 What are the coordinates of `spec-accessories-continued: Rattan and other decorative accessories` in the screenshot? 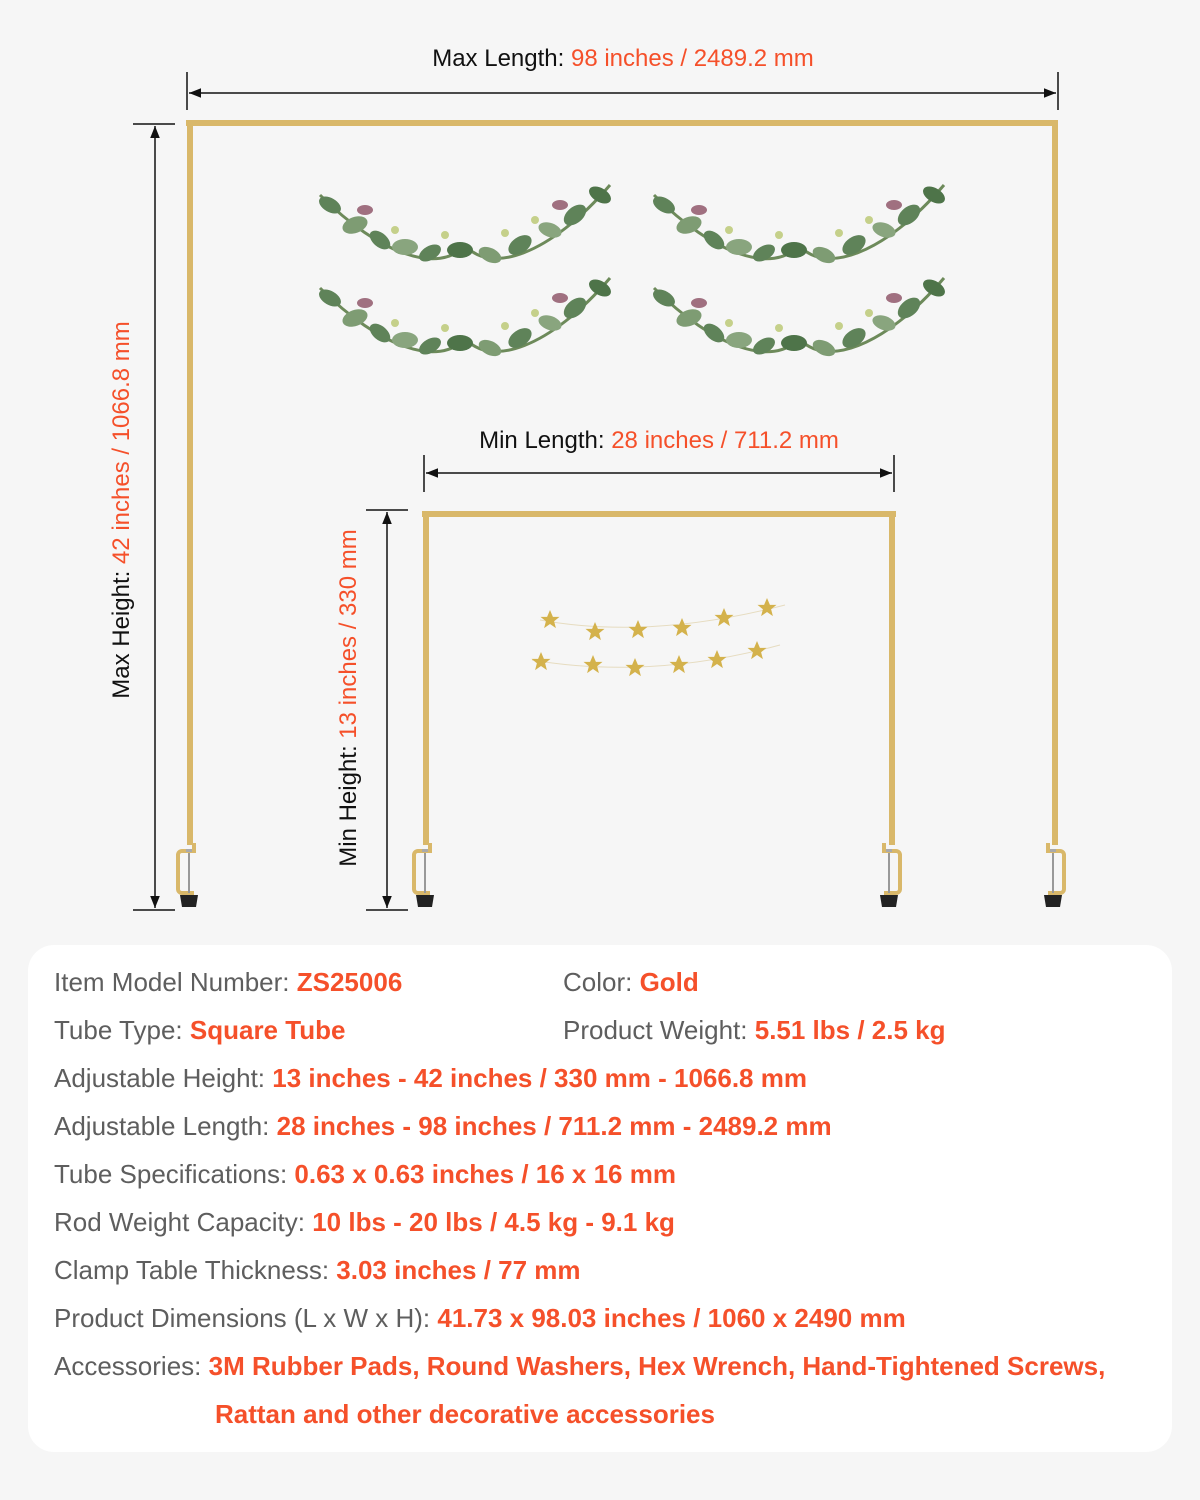 It's located at (465, 1414).